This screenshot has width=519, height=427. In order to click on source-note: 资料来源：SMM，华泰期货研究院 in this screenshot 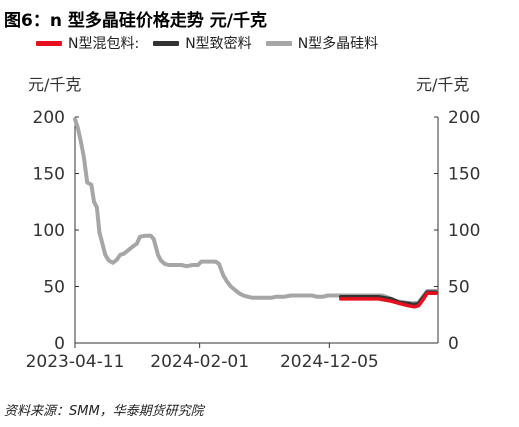, I will do `click(104, 411)`.